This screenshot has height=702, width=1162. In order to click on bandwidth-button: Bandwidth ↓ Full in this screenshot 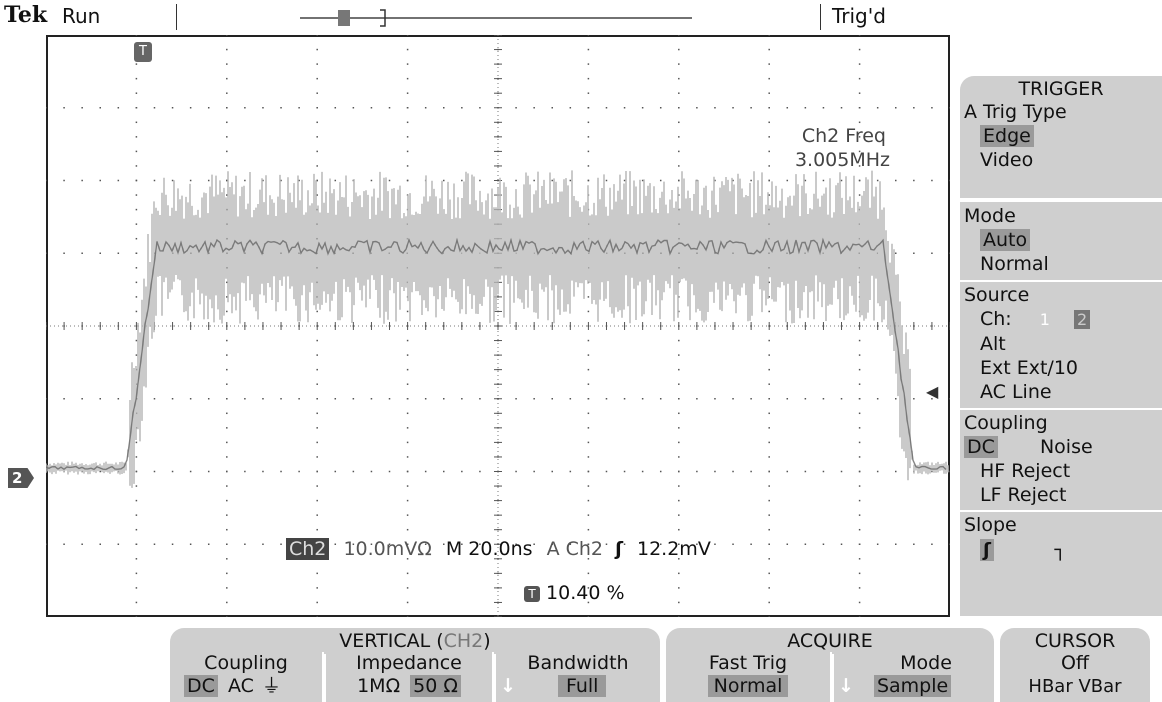, I will do `click(578, 677)`.